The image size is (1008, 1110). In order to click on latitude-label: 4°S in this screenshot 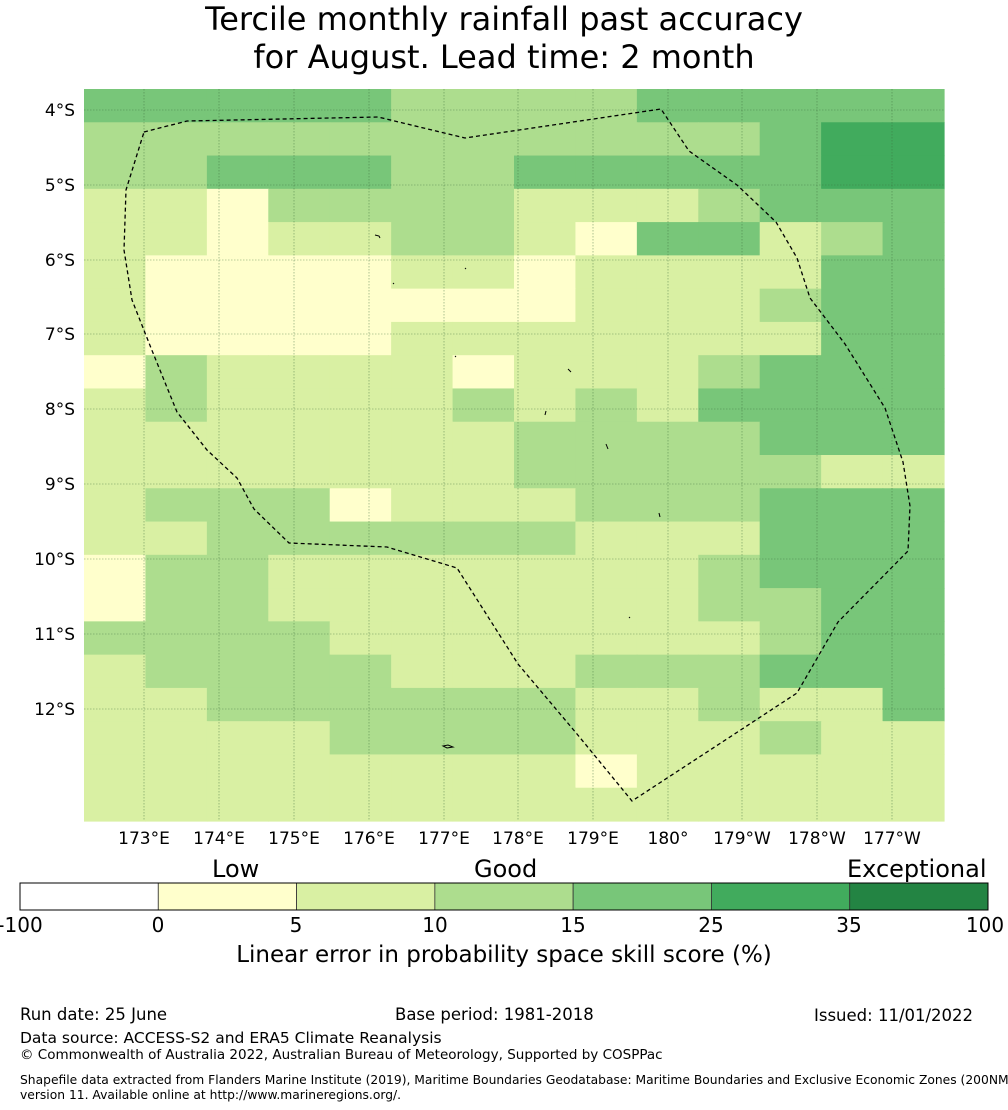, I will do `click(60, 111)`.